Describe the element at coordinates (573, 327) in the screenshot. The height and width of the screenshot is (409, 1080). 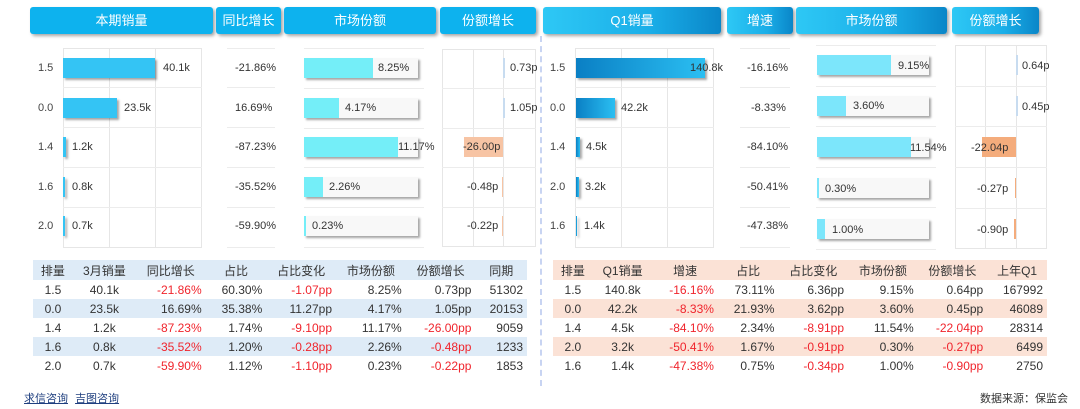
I see `cell: 1.4` at that location.